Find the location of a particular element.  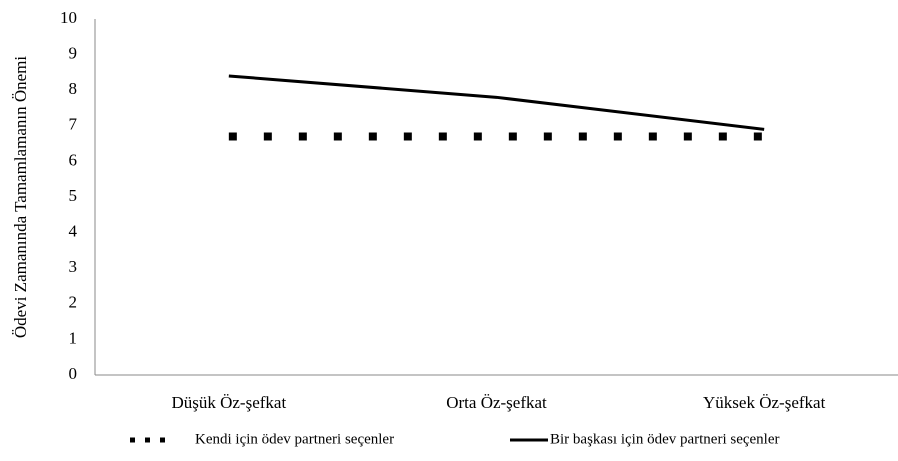

series-line is located at coordinates (496, 102).